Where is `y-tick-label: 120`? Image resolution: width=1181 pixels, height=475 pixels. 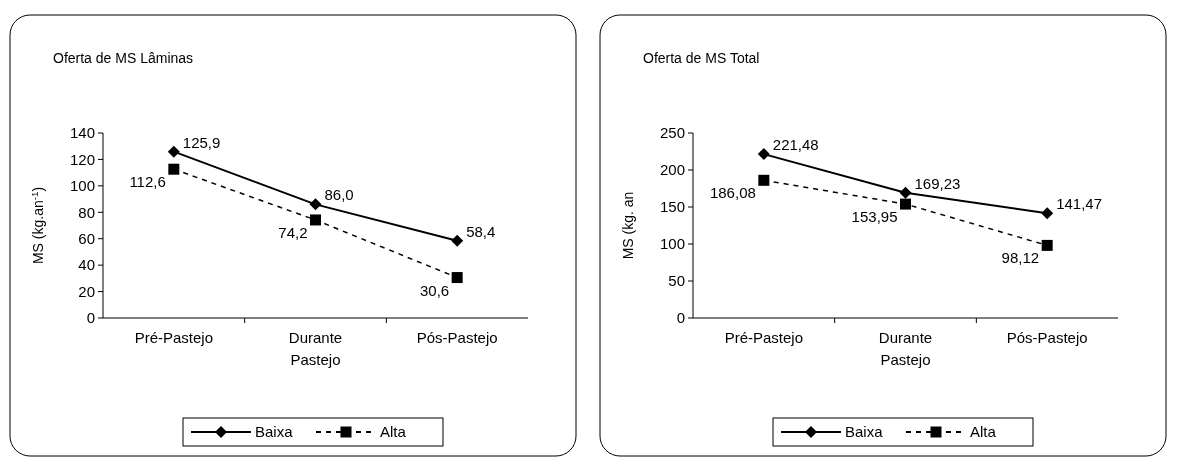 y-tick-label: 120 is located at coordinates (82, 159).